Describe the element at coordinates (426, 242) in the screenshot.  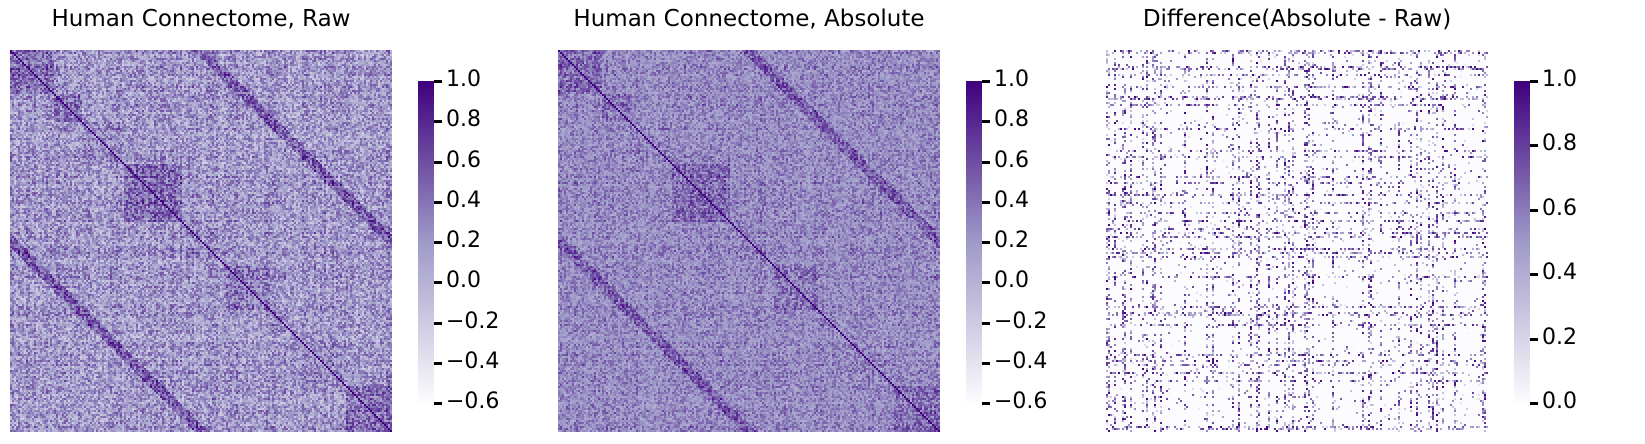
I see `colorbar-raw` at that location.